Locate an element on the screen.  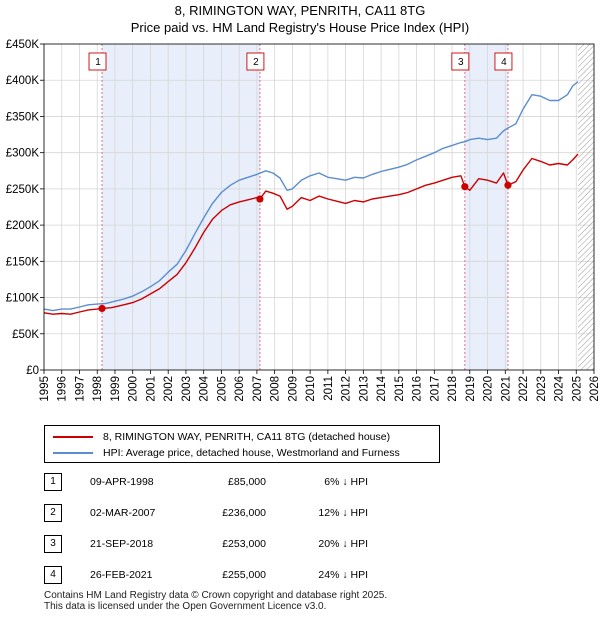
sale-number-label: 2 is located at coordinates (256, 62).